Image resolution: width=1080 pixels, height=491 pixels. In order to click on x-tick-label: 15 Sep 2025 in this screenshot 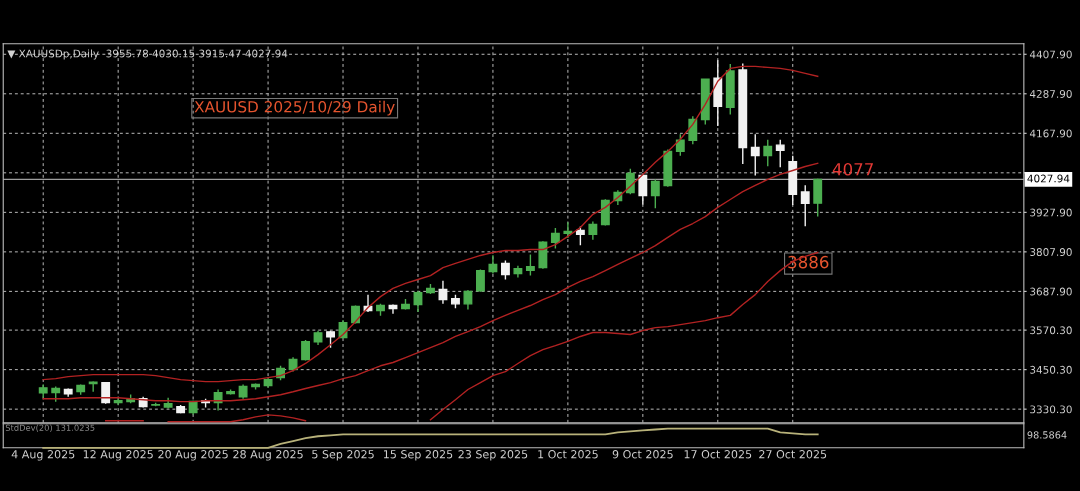, I will do `click(418, 455)`.